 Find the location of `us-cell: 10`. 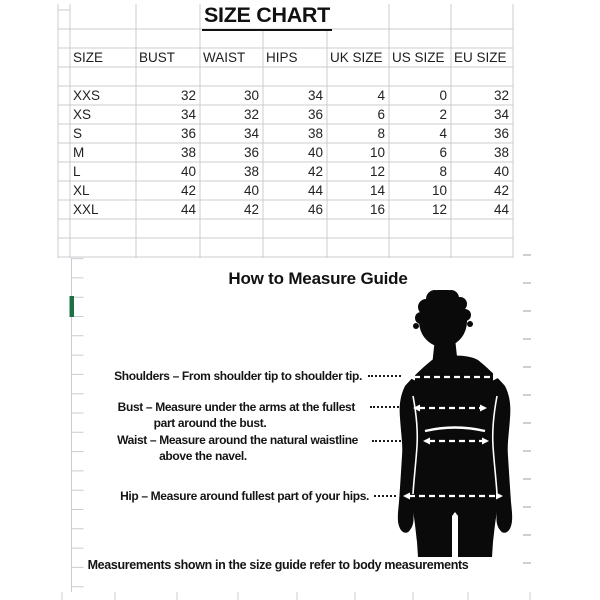

us-cell: 10 is located at coordinates (439, 190).